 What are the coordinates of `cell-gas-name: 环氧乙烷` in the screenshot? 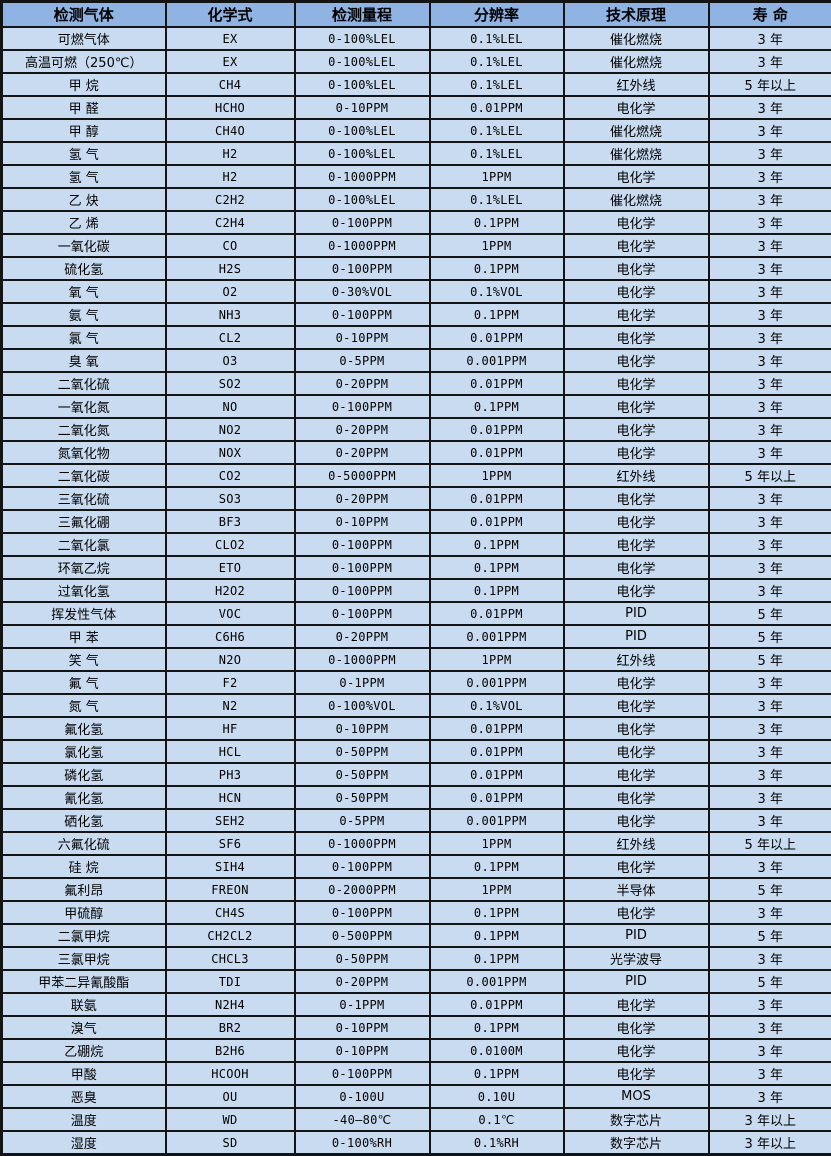 It's located at (84, 567).